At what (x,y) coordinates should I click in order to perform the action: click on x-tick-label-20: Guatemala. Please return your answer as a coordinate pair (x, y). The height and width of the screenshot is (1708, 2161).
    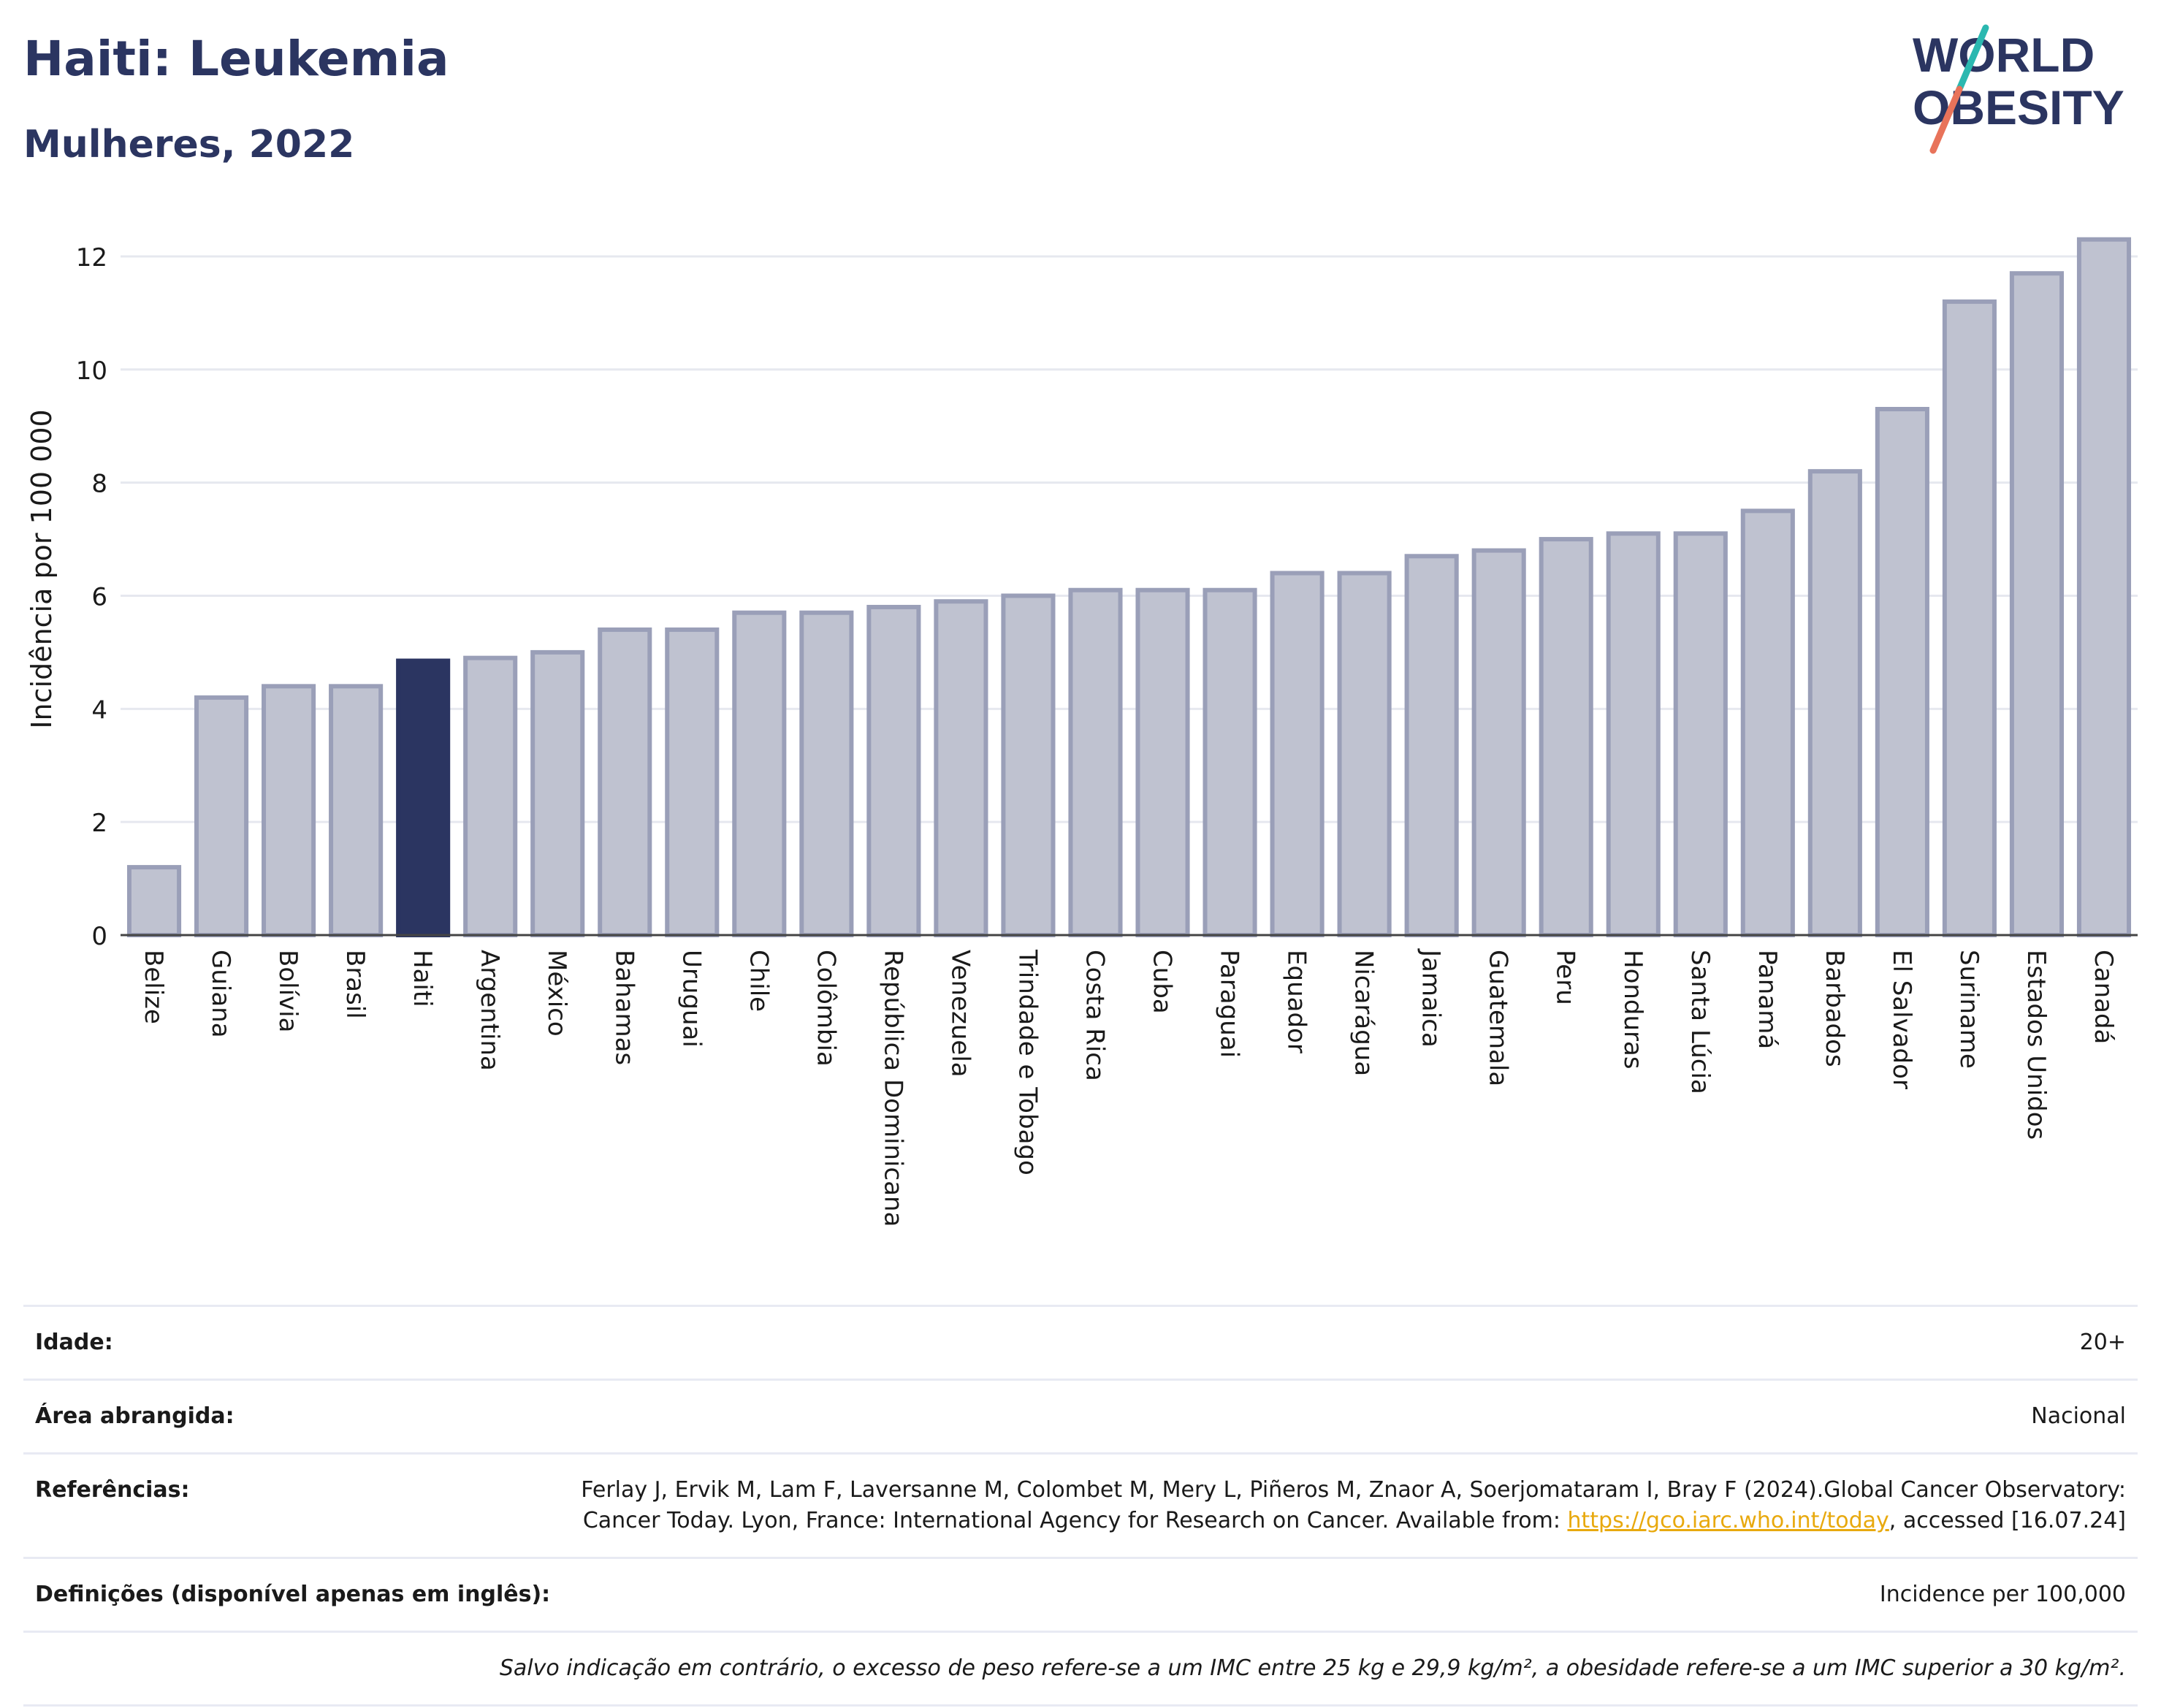
    Looking at the image, I should click on (1498, 1018).